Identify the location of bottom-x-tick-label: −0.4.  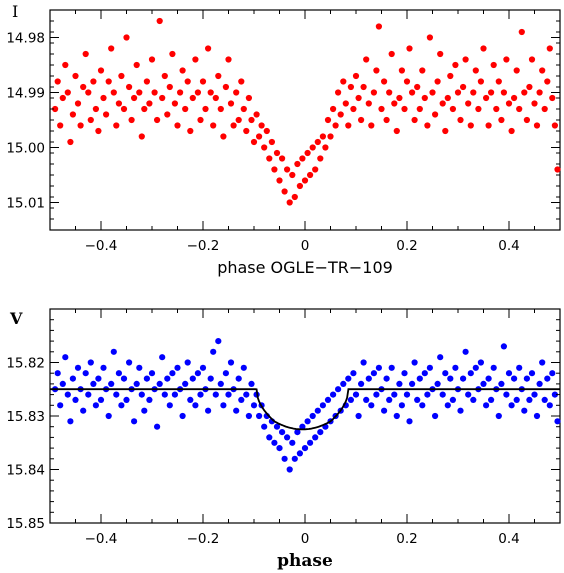
(101, 539).